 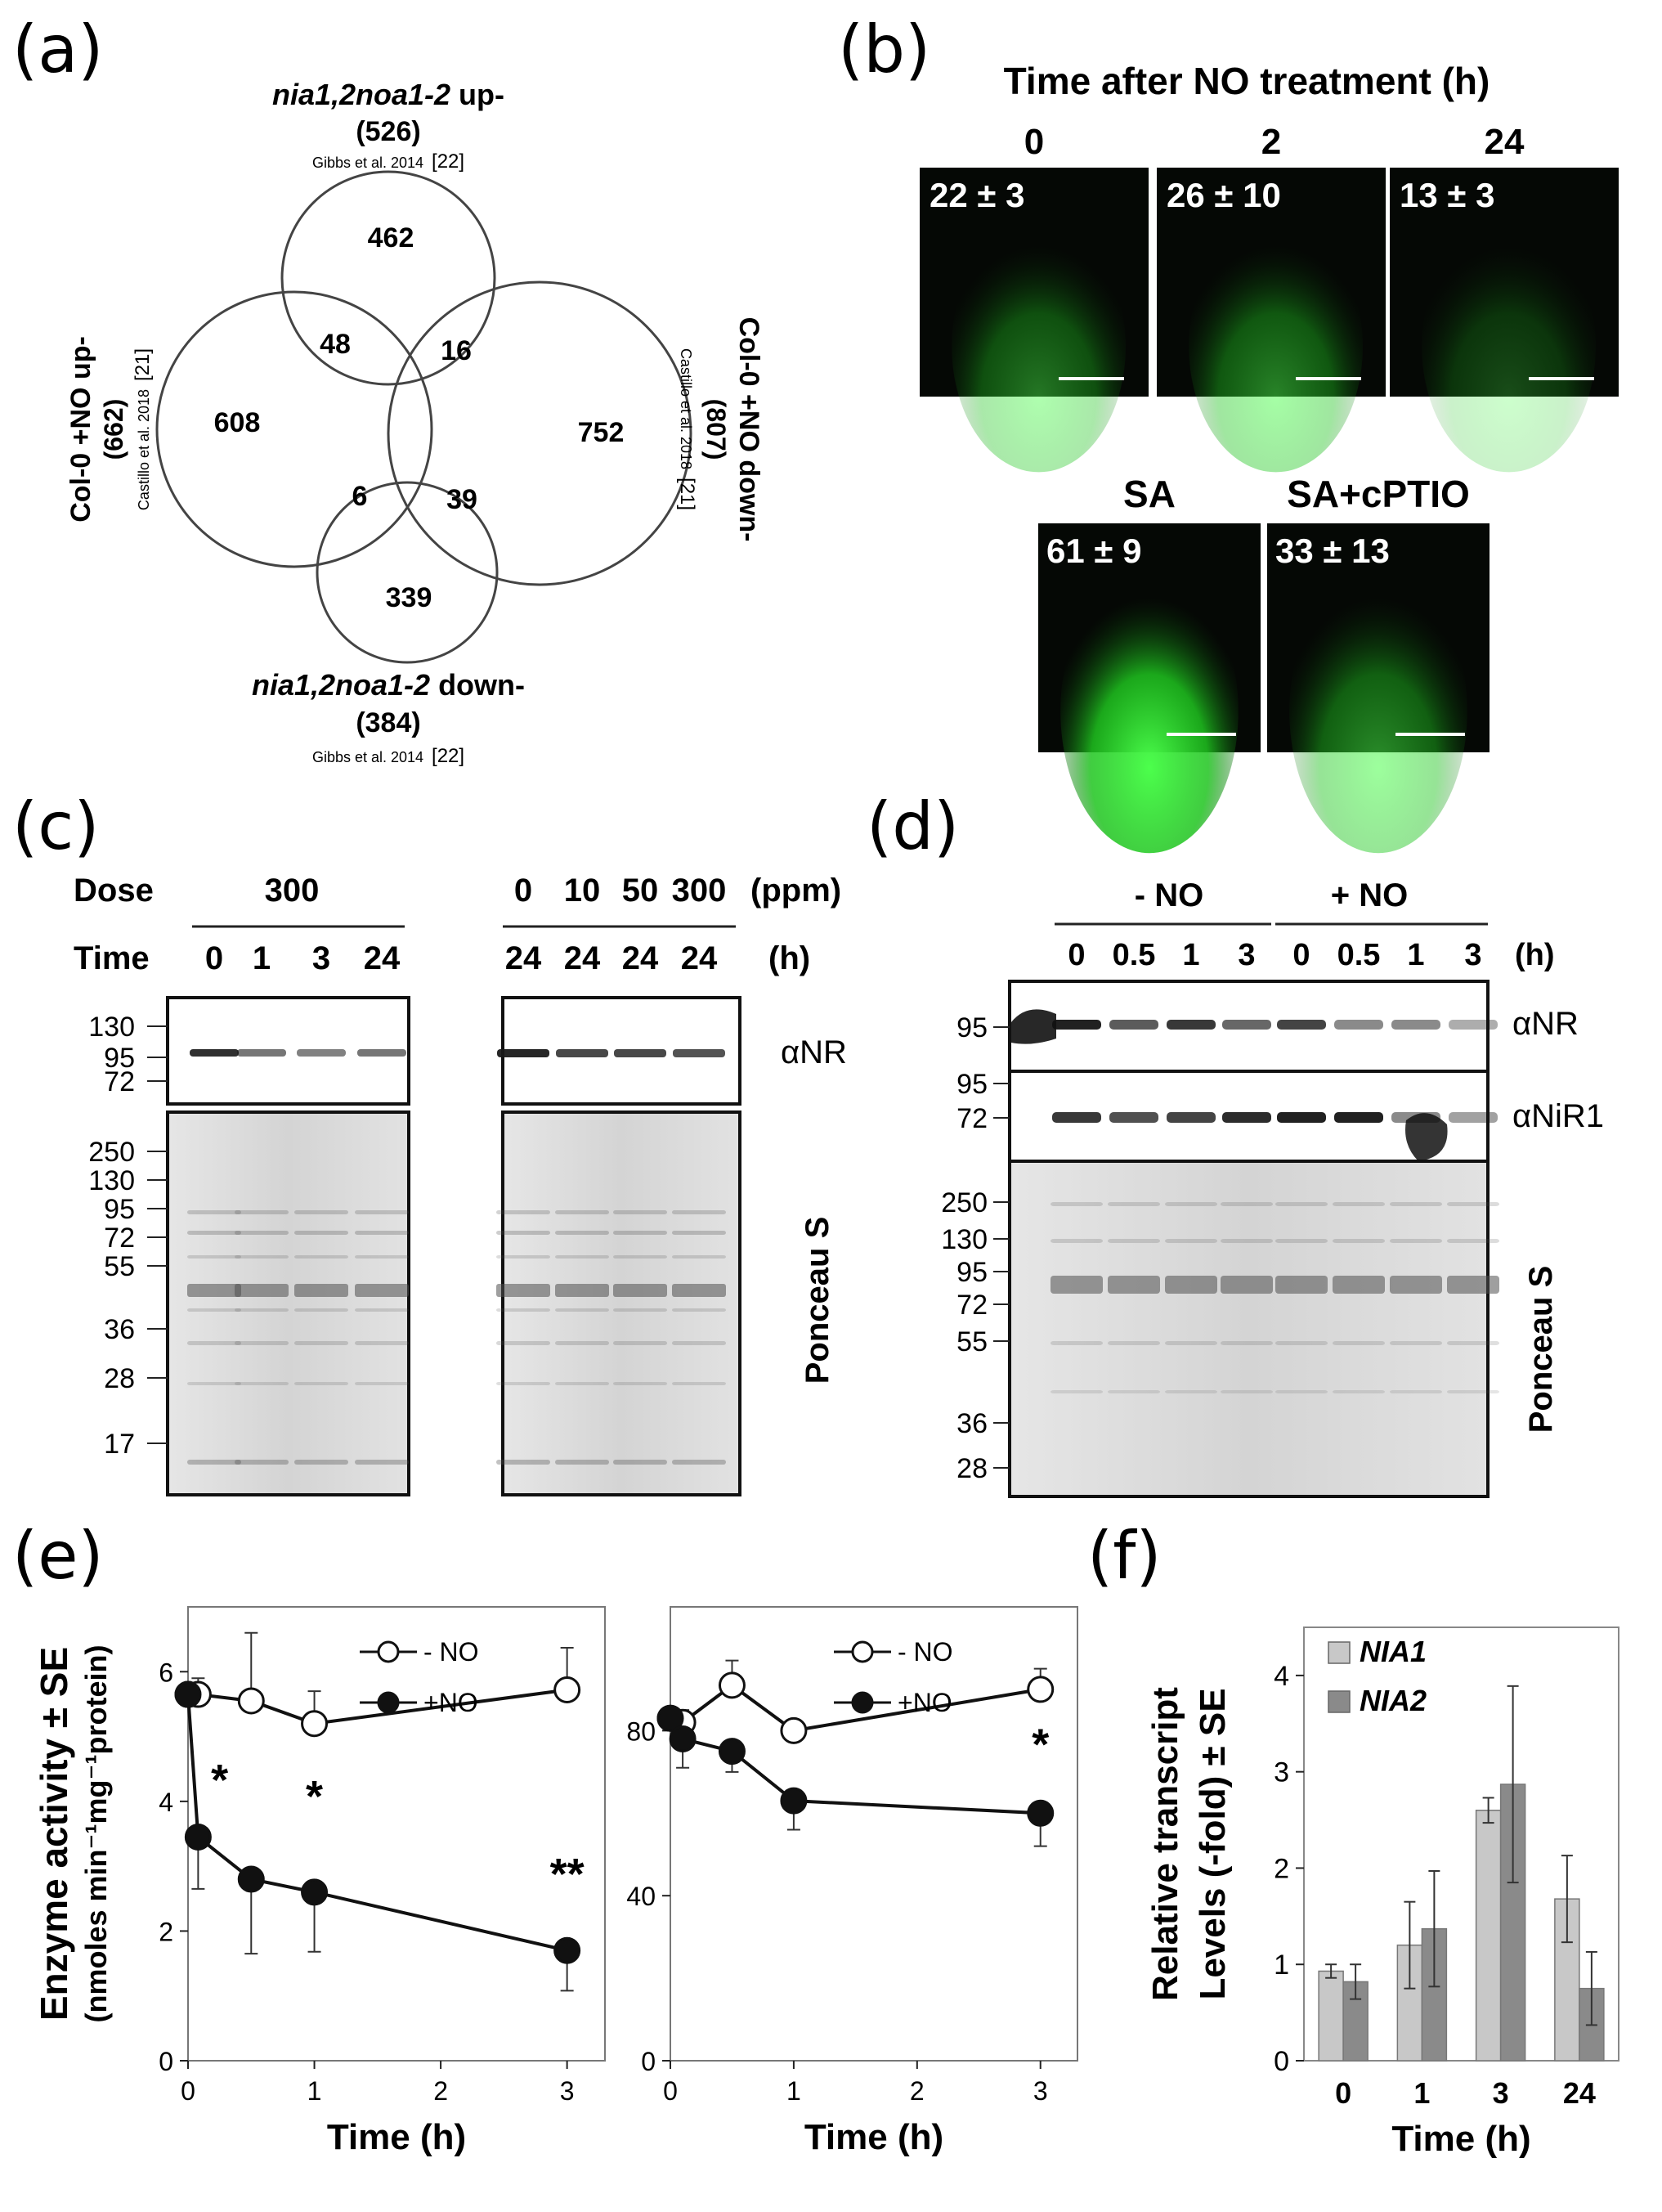 What do you see at coordinates (409, 597) in the screenshot?
I see `venn-value-bottom-only: 339` at bounding box center [409, 597].